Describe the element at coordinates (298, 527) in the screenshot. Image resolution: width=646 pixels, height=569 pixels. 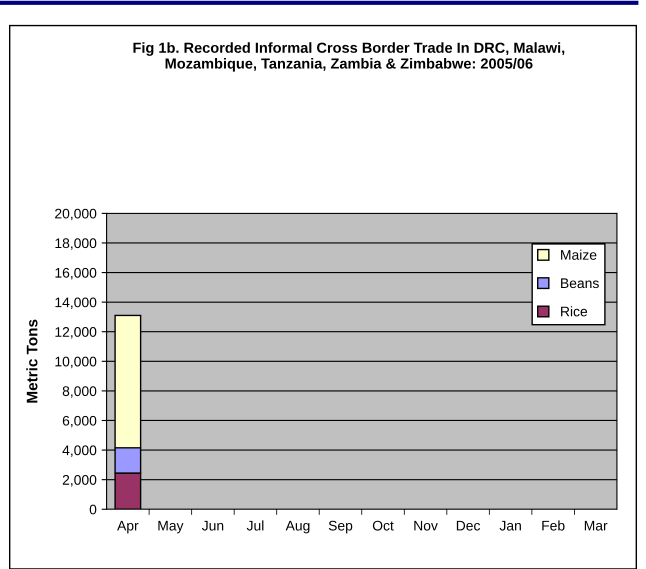
I see `x-tick-label: Aug` at that location.